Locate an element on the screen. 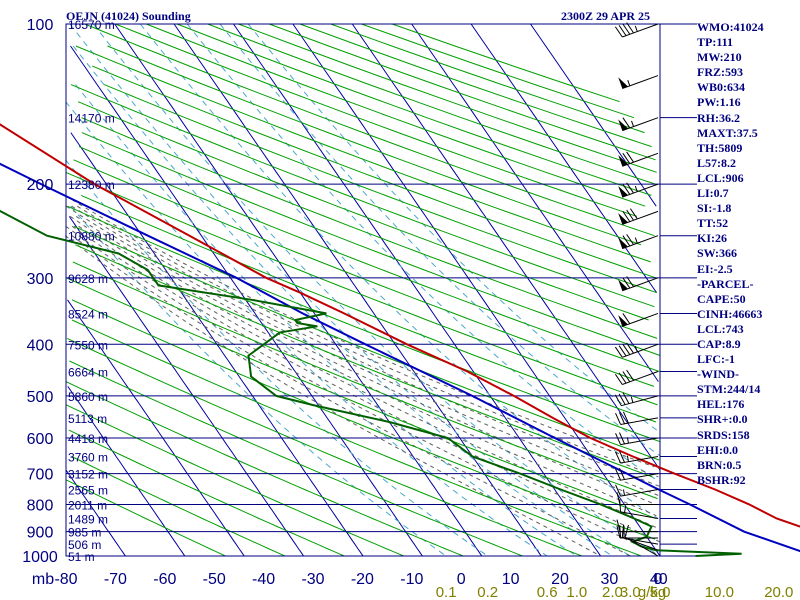 This screenshot has height=600, width=800. index-item: CAP:8.9 is located at coordinates (719, 343).